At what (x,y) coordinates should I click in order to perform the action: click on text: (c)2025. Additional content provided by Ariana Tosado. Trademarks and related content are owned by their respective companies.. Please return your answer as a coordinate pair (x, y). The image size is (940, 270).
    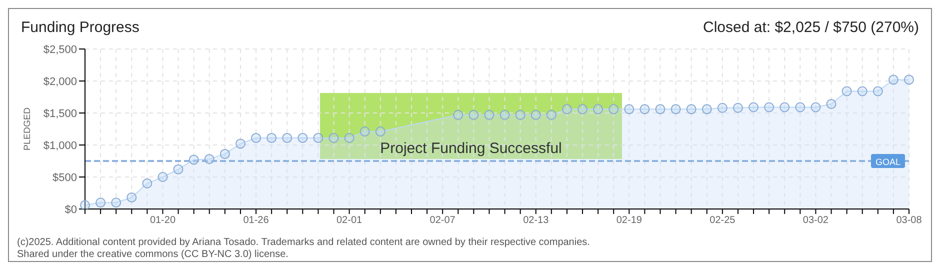
    Looking at the image, I should click on (303, 243).